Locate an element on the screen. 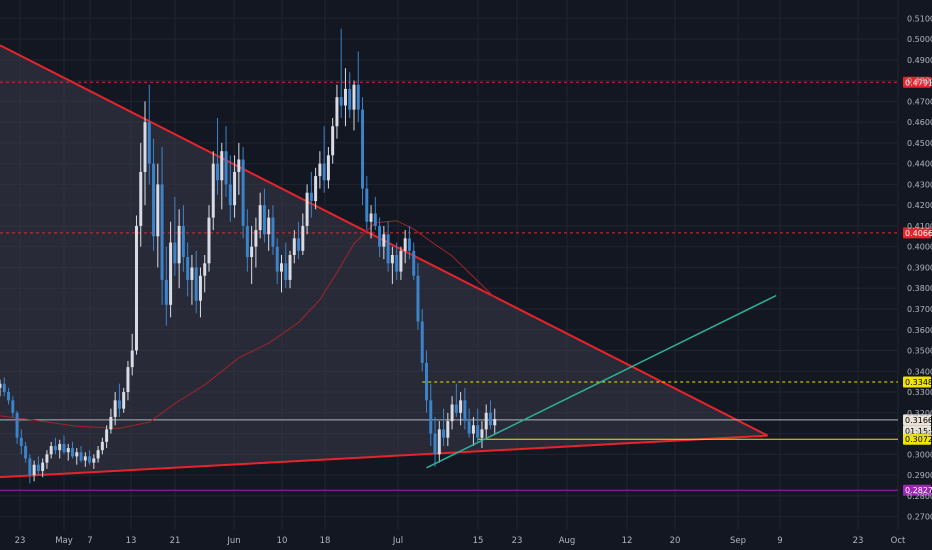 The height and width of the screenshot is (550, 932). x-tick-label: 7 is located at coordinates (89, 541).